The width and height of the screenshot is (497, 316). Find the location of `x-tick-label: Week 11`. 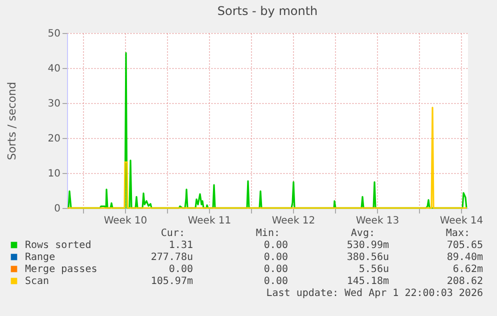

x-tick-label: Week 11 is located at coordinates (210, 221).